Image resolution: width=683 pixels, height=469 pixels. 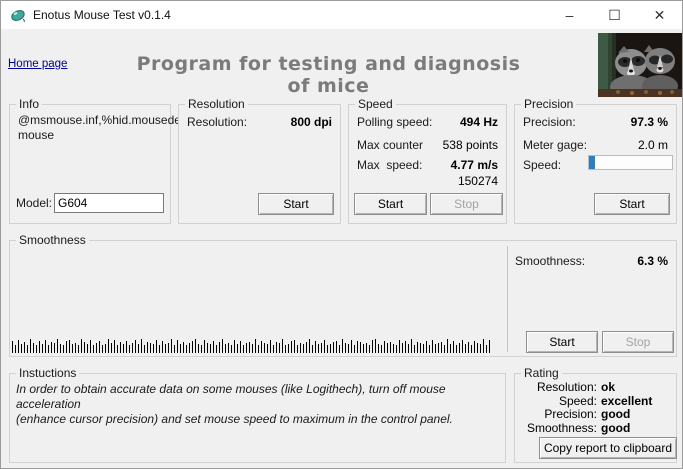 What do you see at coordinates (36, 135) in the screenshot?
I see `device-info-line2: mouse` at bounding box center [36, 135].